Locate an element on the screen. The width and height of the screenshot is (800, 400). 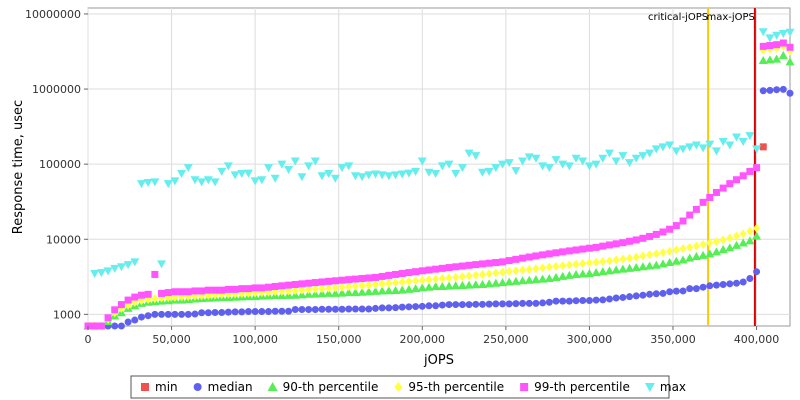
x-tick-label: 250,000 is located at coordinates (506, 339).